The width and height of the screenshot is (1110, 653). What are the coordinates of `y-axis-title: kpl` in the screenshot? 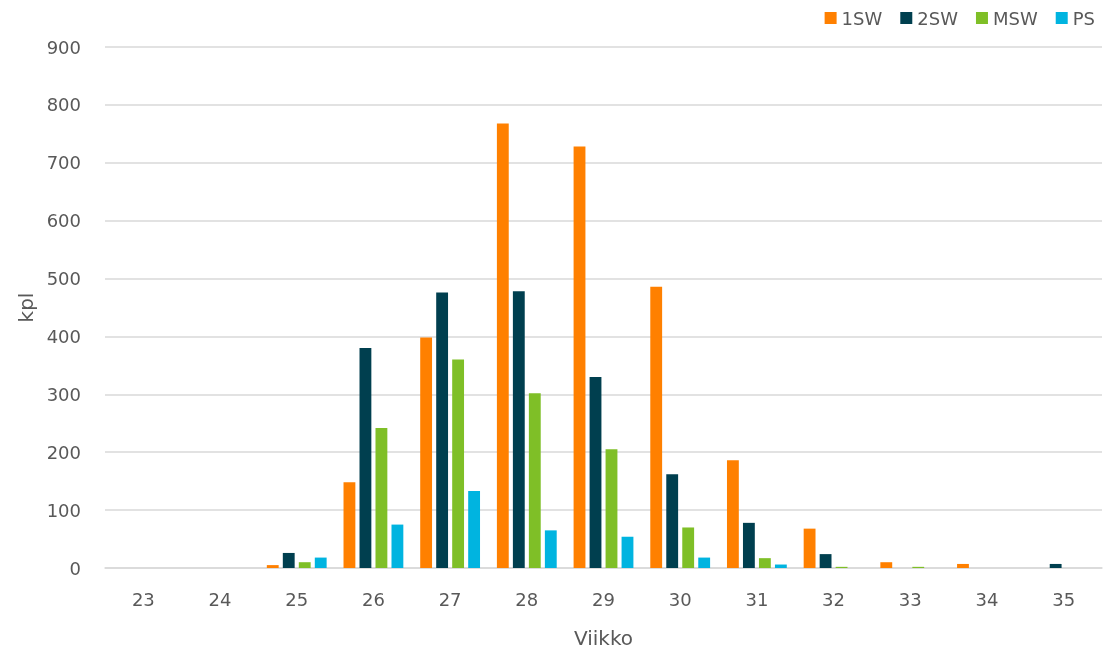 It's located at (25, 307).